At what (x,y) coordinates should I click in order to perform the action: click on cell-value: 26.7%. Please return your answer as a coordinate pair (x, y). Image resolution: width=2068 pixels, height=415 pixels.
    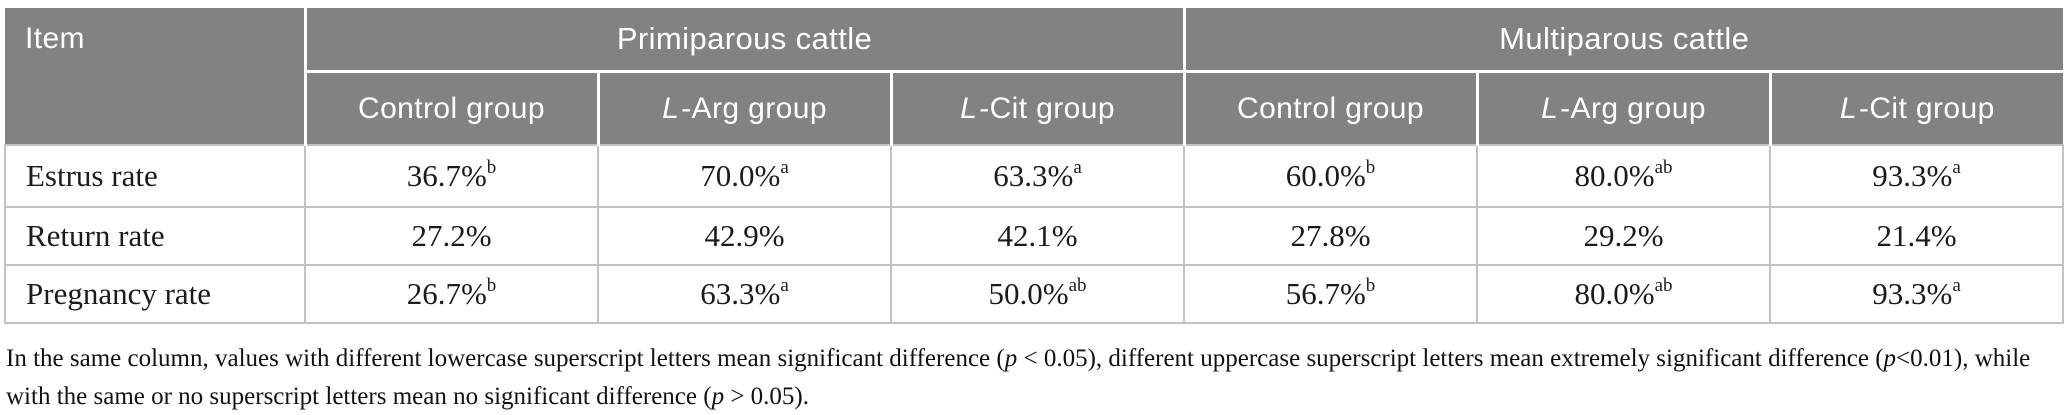
    Looking at the image, I should click on (446, 293).